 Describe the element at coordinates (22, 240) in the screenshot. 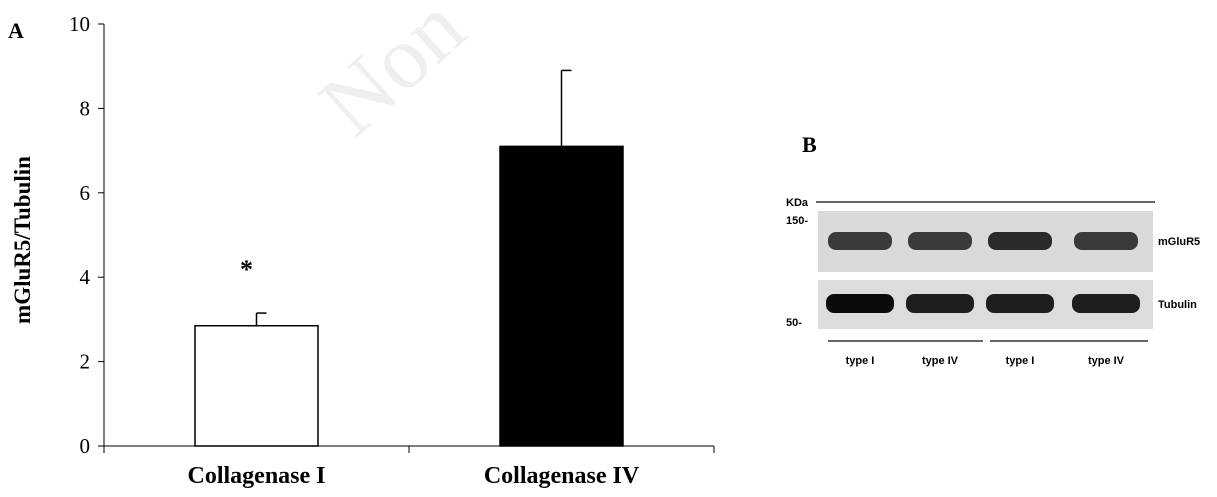

I see `y-axis-label: mGluR5/Tubulin` at that location.